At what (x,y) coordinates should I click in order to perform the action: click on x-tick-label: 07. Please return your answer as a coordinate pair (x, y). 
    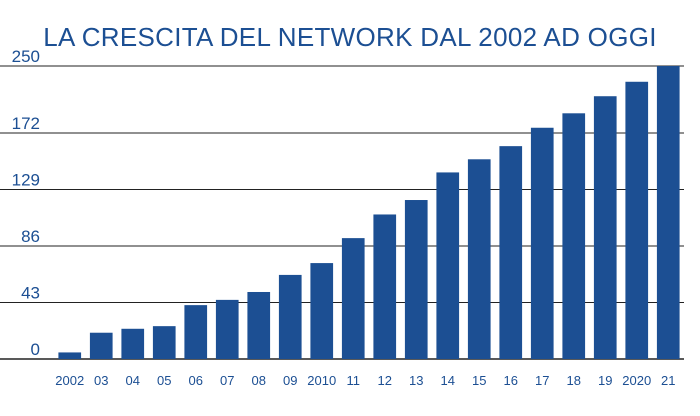
    Looking at the image, I should click on (227, 380).